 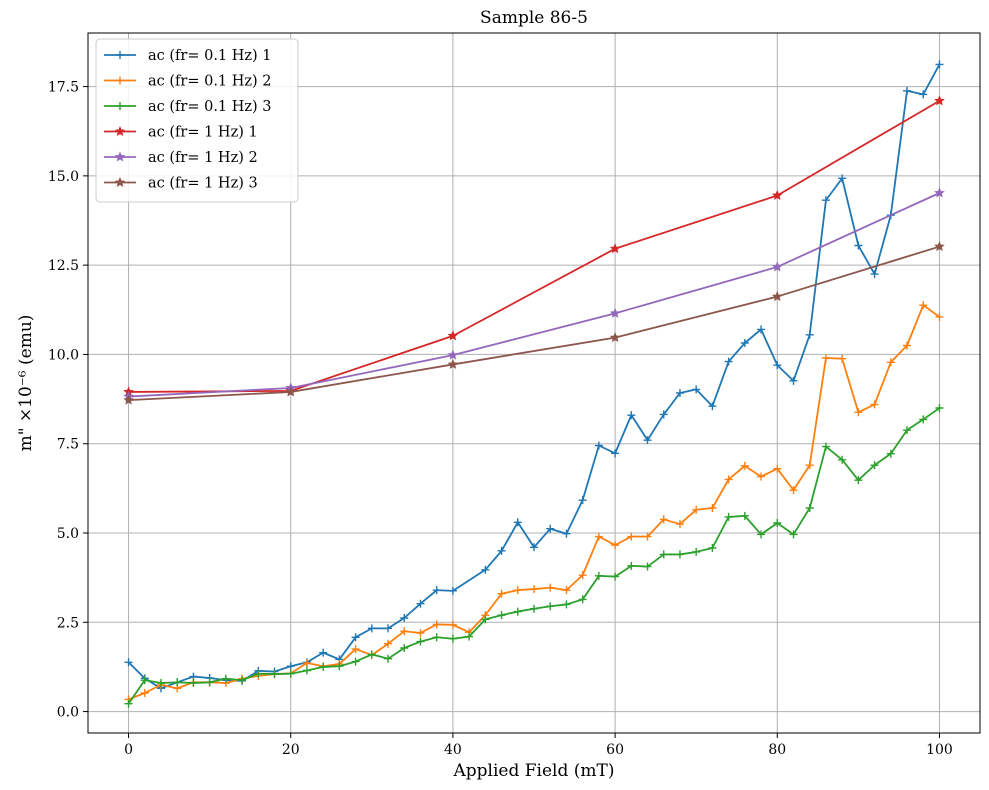 I want to click on legend-label: ac (fr= 1 Hz) 1, so click(x=203, y=133).